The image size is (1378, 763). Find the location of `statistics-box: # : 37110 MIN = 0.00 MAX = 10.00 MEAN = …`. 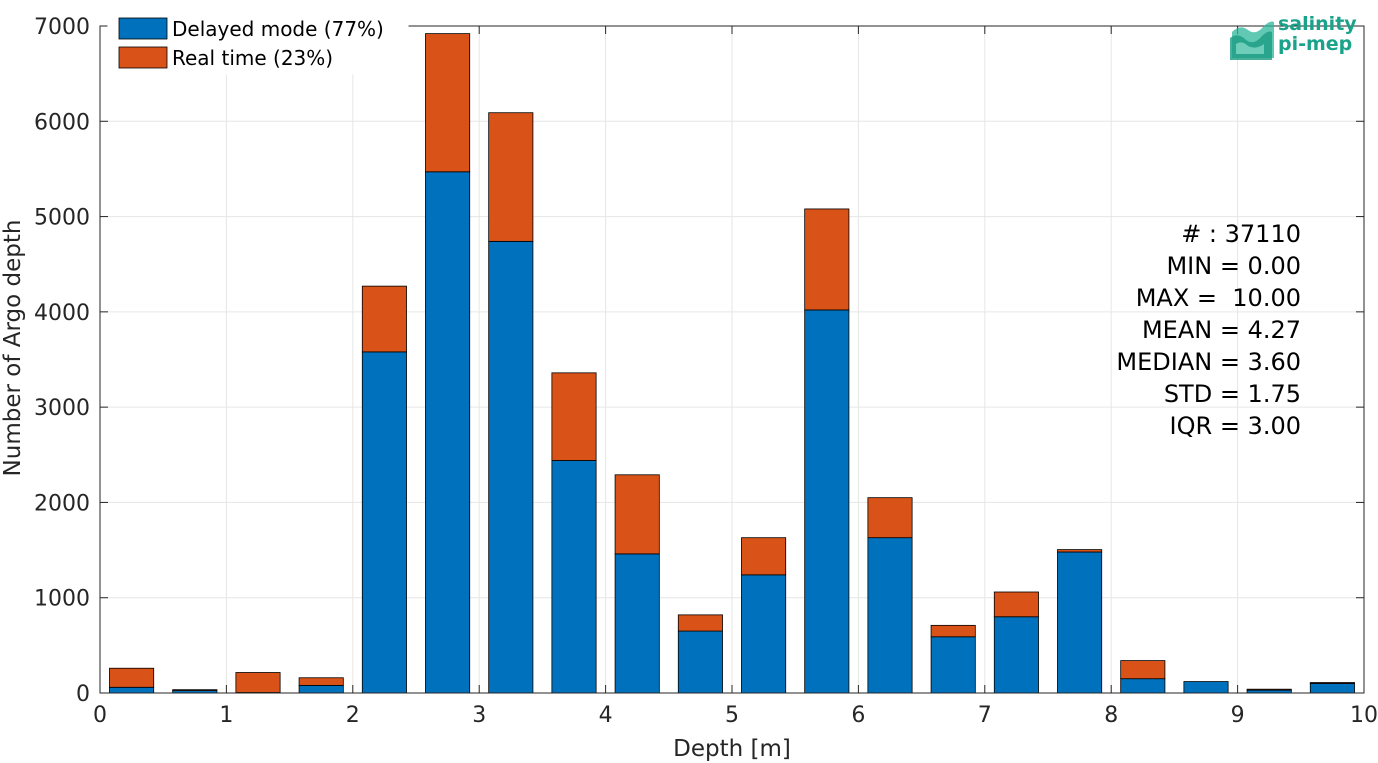

statistics-box: # : 37110 MIN = 0.00 MAX = 10.00 MEAN = … is located at coordinates (1208, 330).